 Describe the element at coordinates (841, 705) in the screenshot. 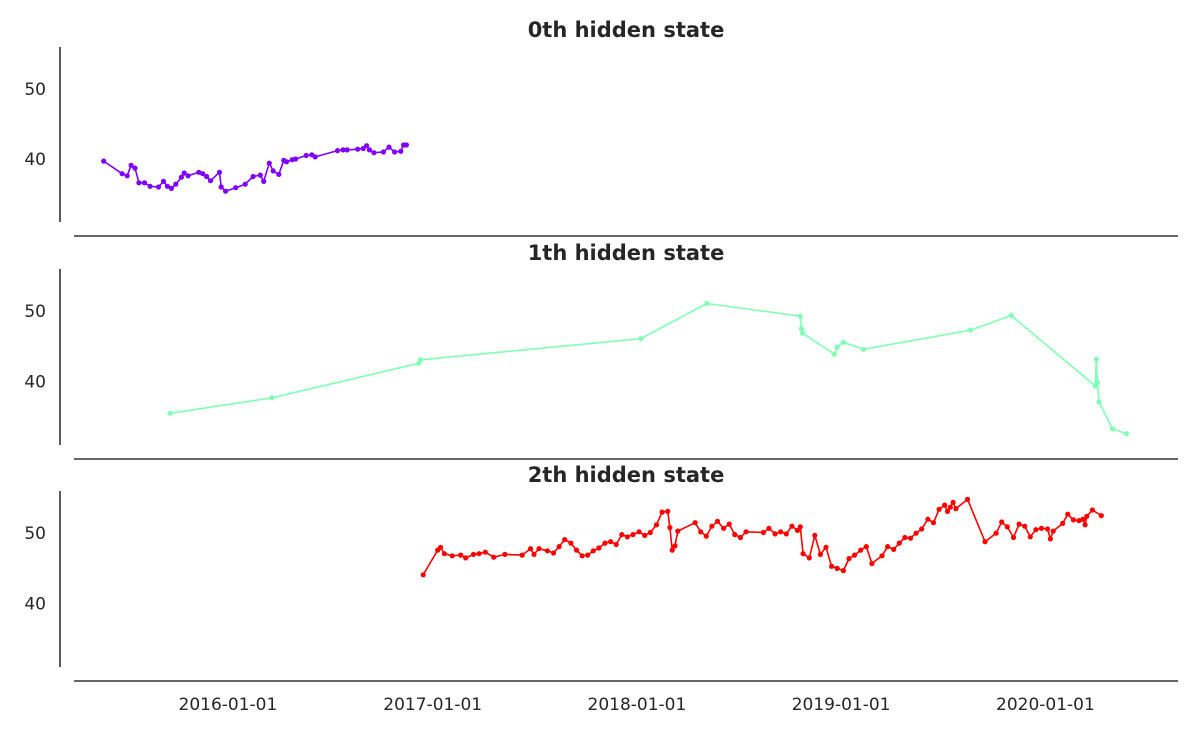

I see `x-tick-label: 2019-01-01` at that location.